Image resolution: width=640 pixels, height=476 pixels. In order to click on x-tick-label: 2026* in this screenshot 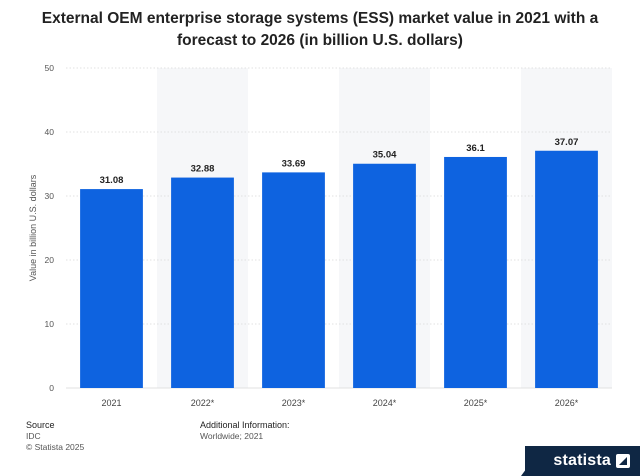, I will do `click(567, 403)`.